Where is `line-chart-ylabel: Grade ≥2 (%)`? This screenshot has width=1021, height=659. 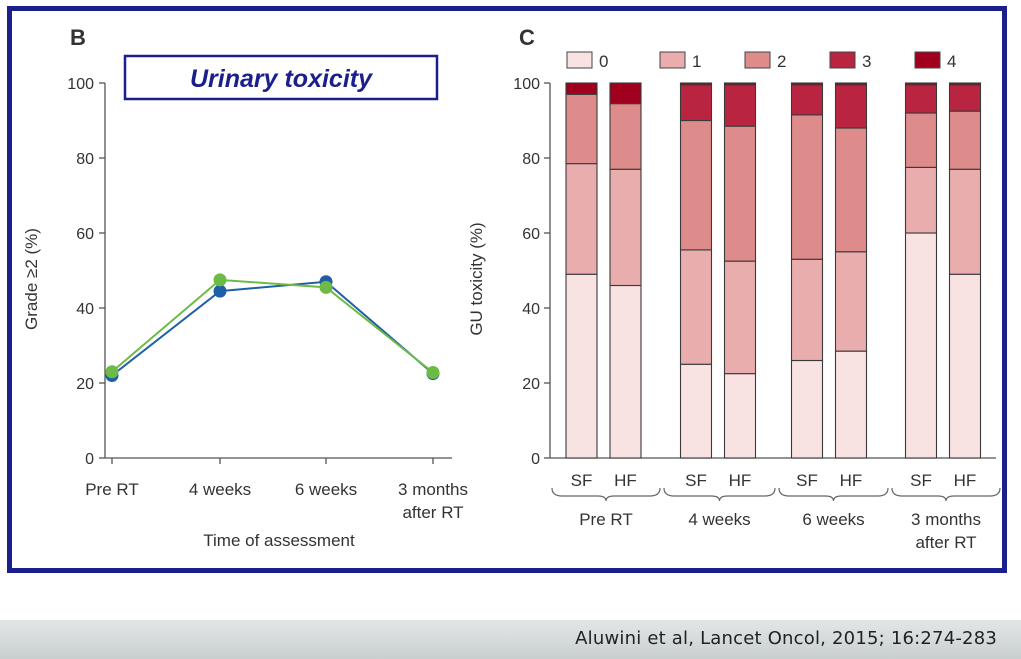 line-chart-ylabel: Grade ≥2 (%) is located at coordinates (31, 279).